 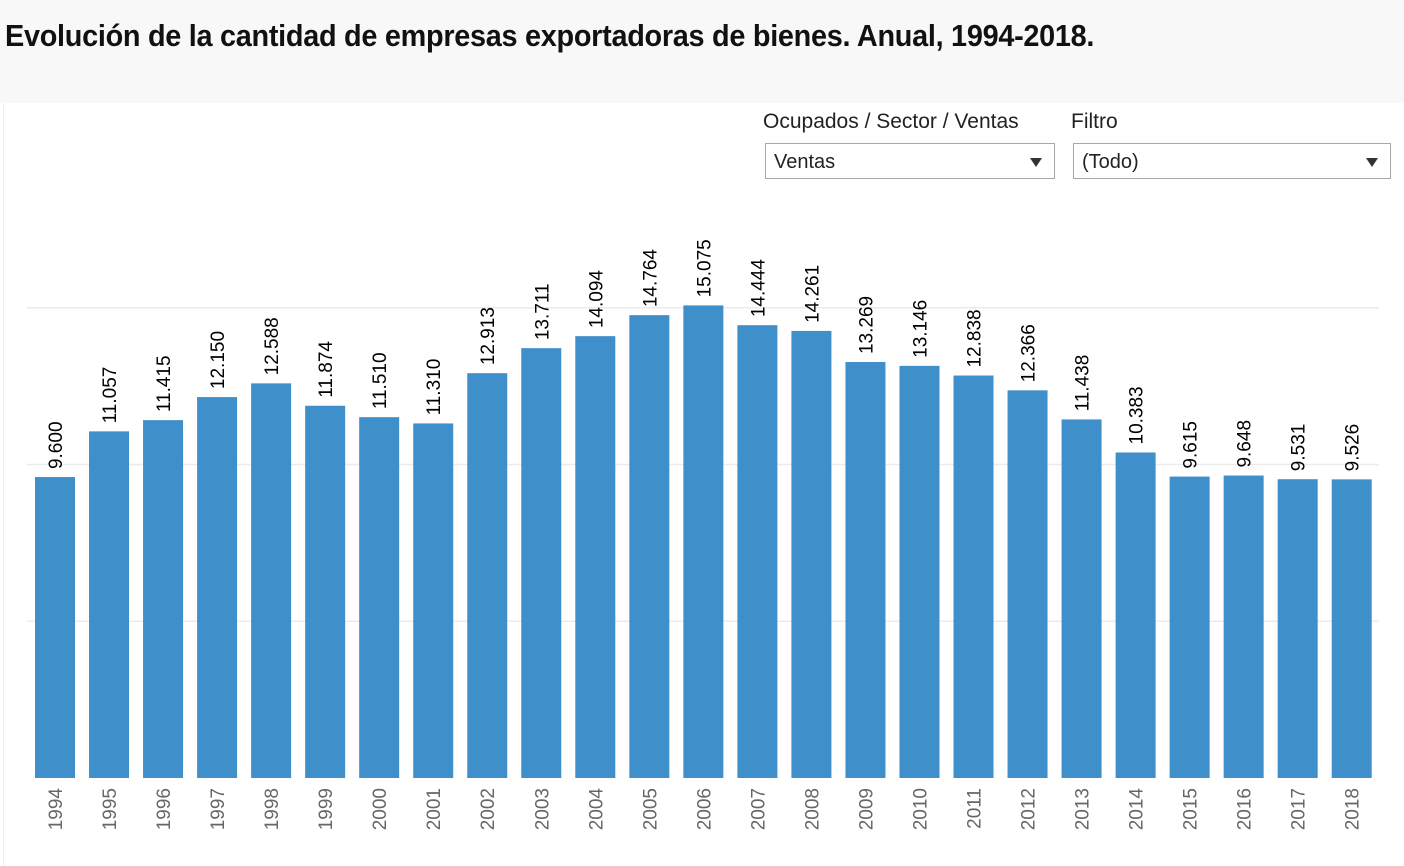 I want to click on bar-2004, so click(x=595, y=557).